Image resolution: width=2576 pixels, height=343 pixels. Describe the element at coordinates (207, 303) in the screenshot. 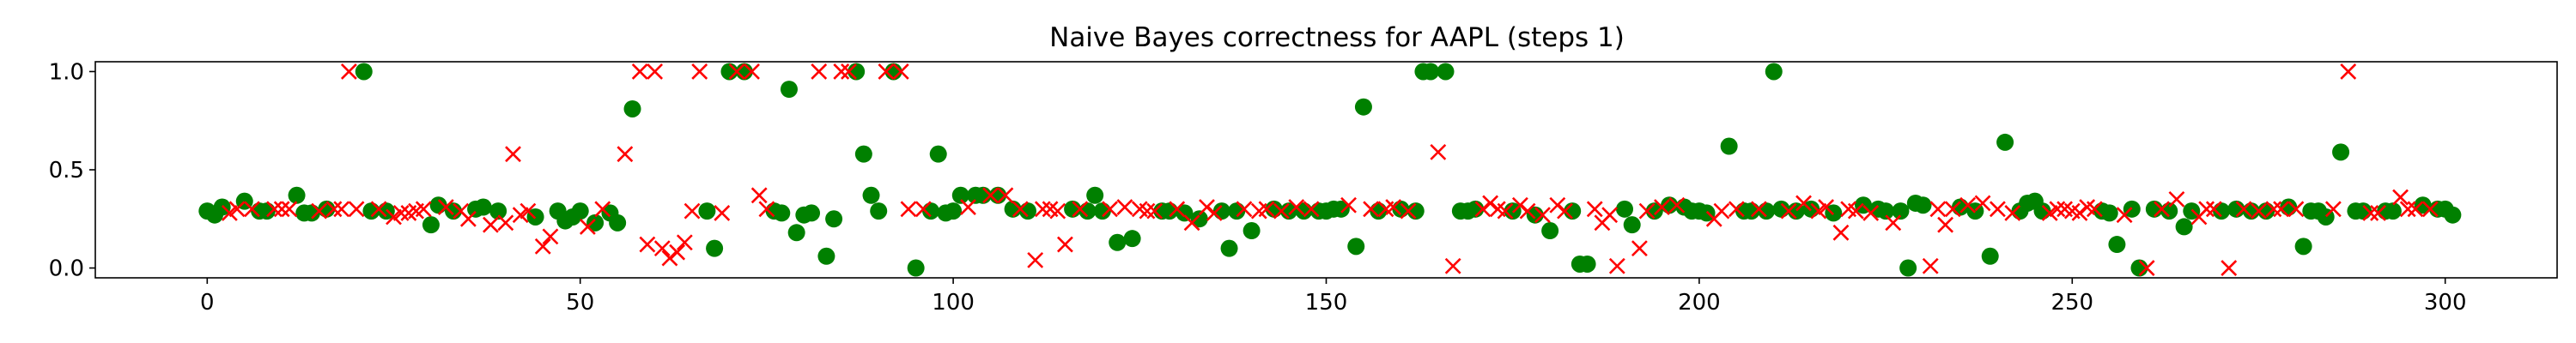

I see `x-tick-label: 0` at that location.